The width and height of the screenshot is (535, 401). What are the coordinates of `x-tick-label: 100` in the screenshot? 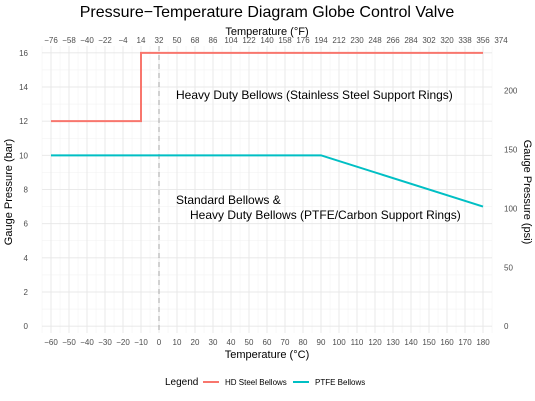 It's located at (339, 342).